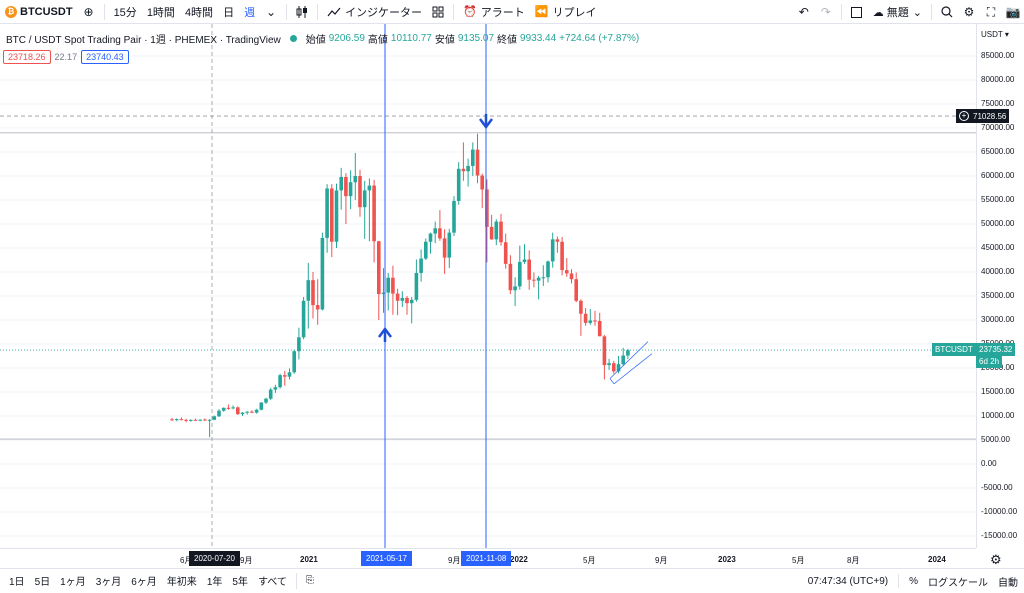  I want to click on fullscreen-icon: ⛶, so click(991, 11).